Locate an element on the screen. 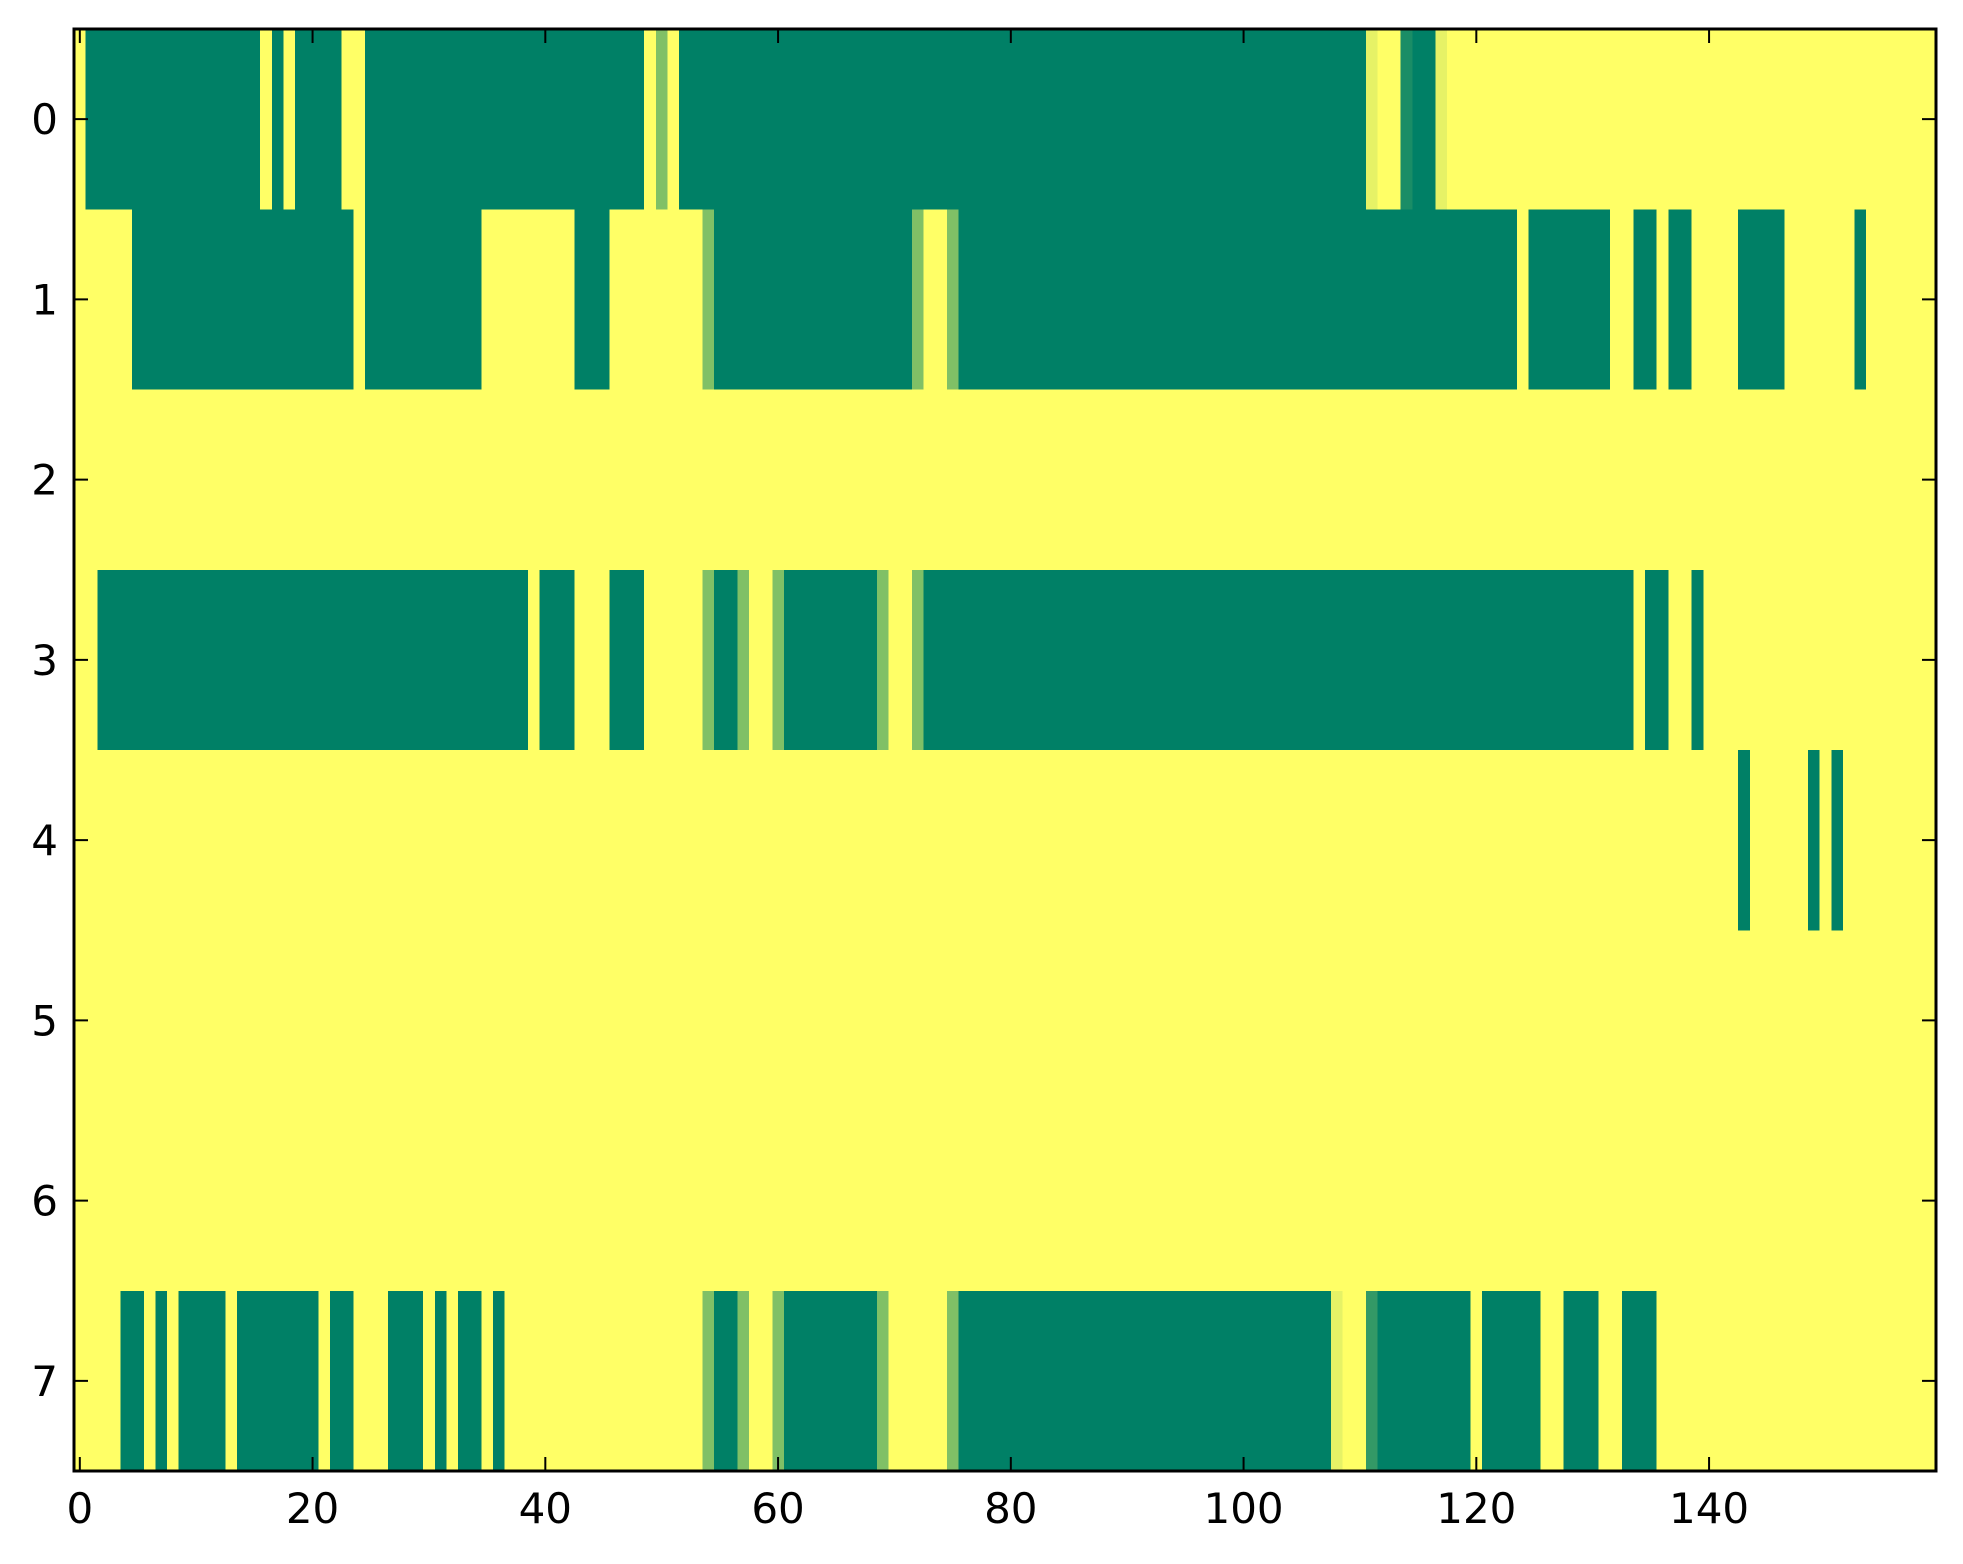  heatmap-cell-row0-seg0 is located at coordinates (173, 119).